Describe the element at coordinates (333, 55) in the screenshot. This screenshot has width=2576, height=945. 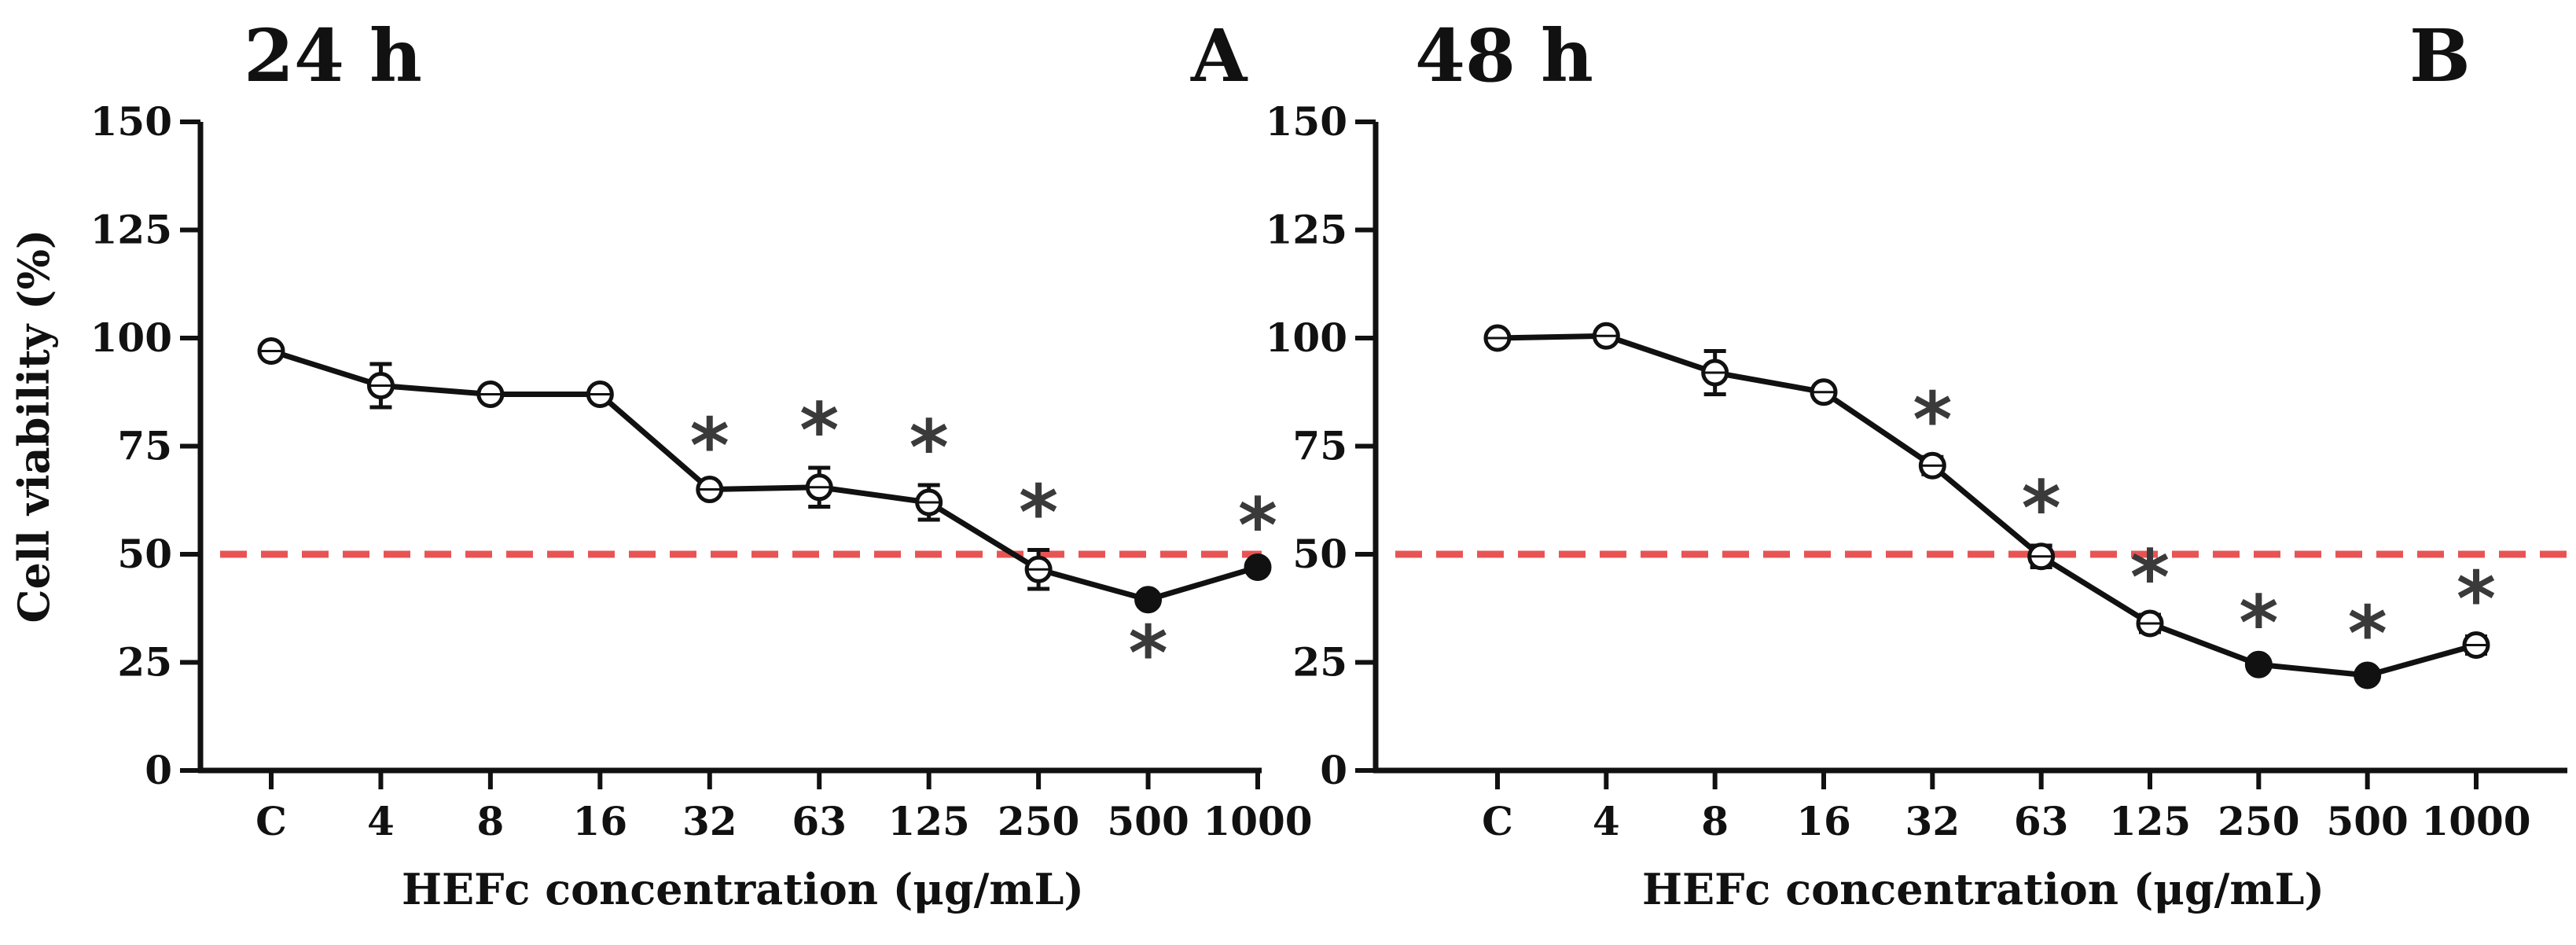
I see `panel-title: 24 h` at that location.